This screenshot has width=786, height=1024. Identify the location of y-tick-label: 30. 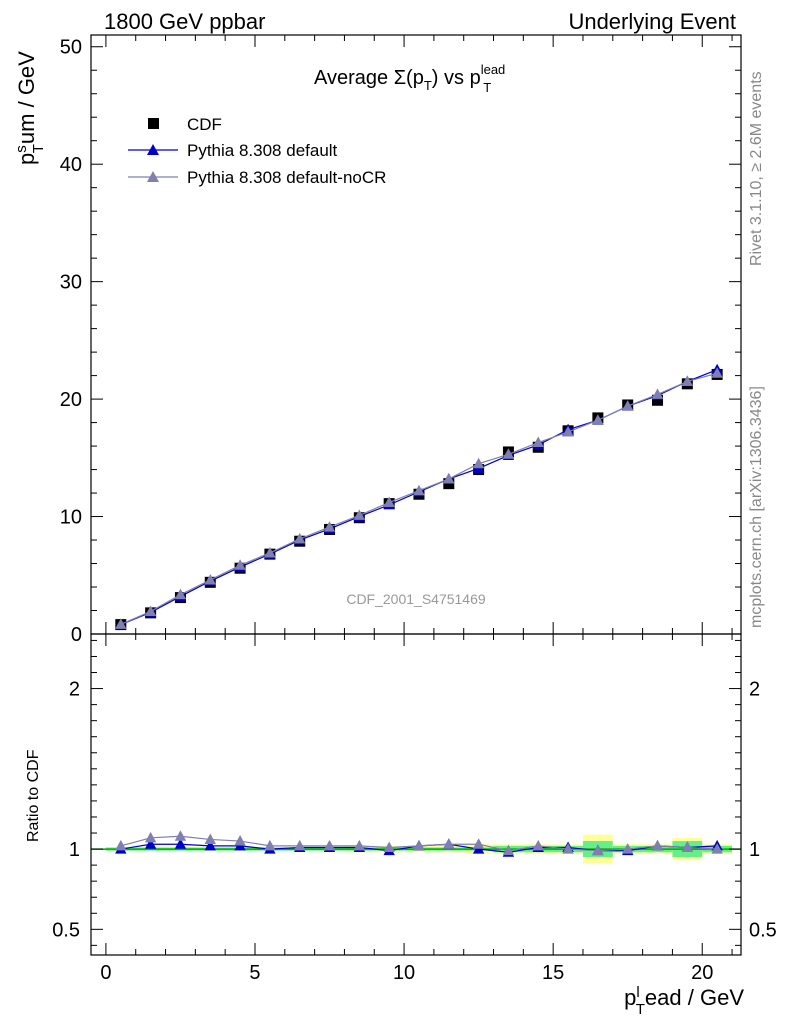
(71, 283).